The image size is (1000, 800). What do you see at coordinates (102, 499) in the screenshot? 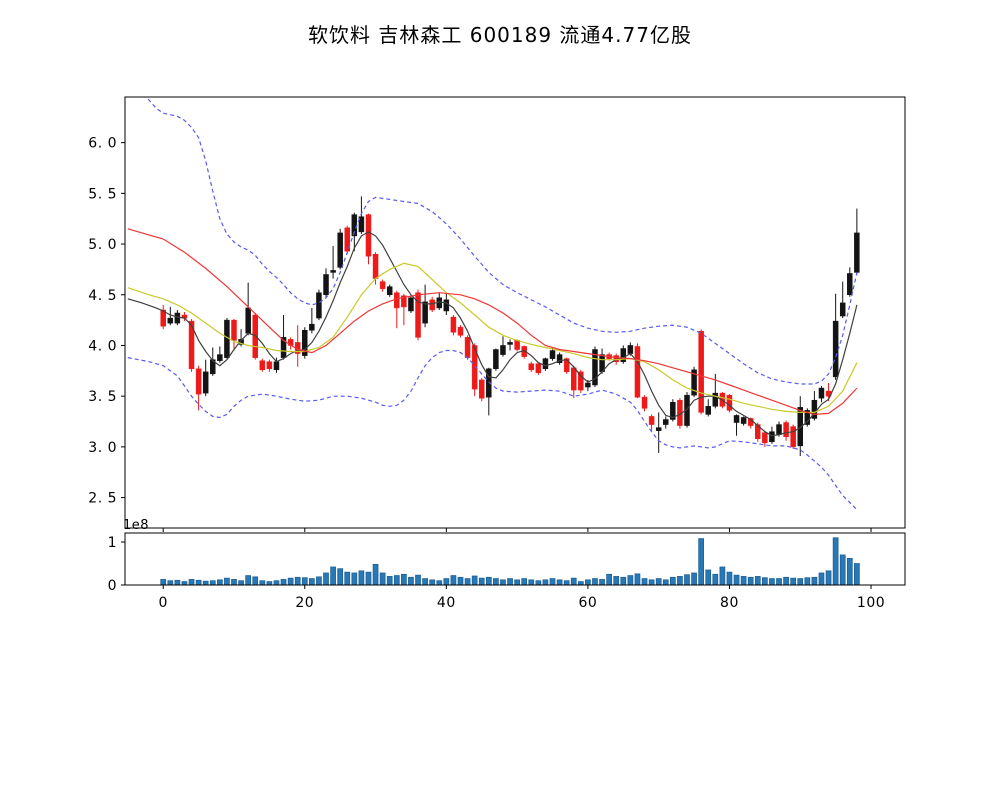
I see `price-tick-label: 2. 5` at bounding box center [102, 499].